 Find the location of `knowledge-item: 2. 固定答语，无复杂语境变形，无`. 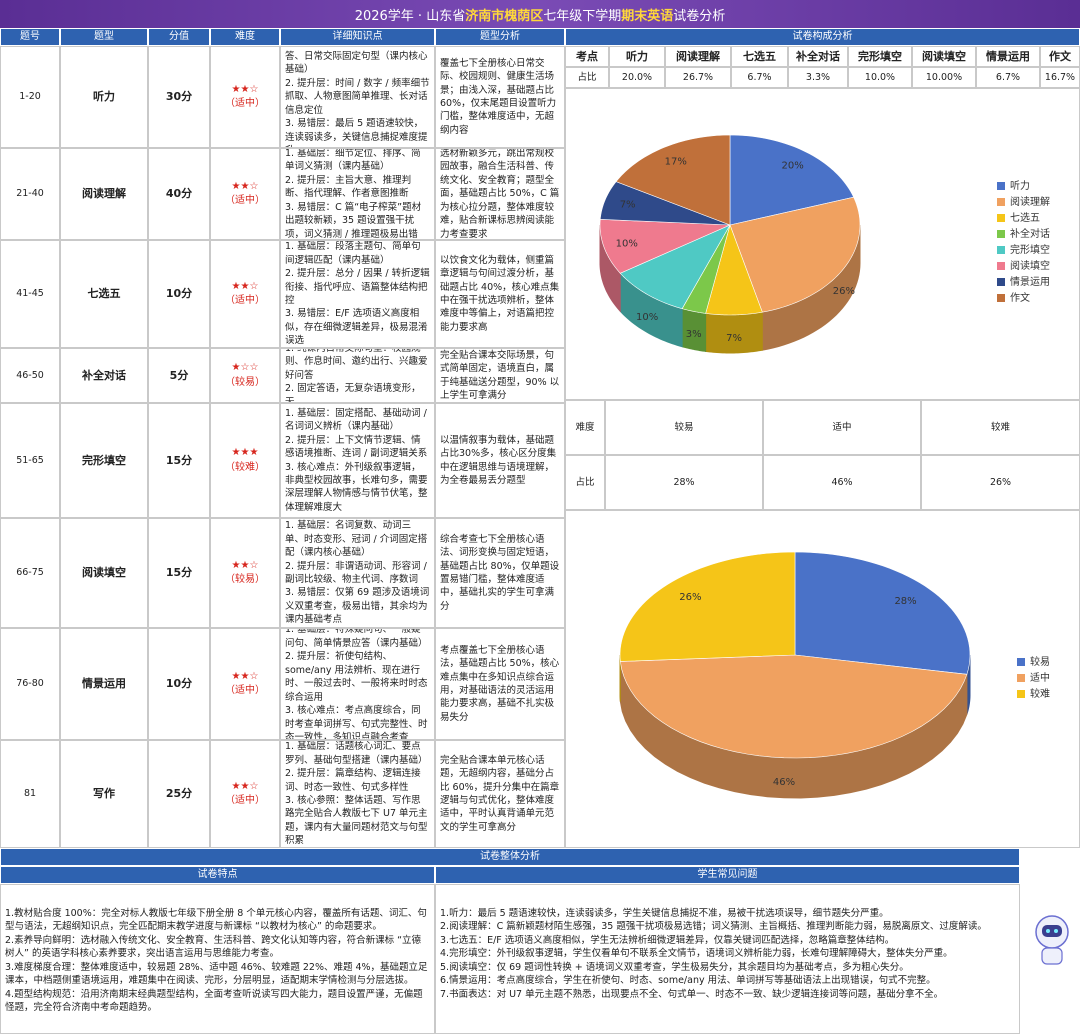

knowledge-item: 2. 固定答语，无复杂语境变形，无 is located at coordinates (353, 393).